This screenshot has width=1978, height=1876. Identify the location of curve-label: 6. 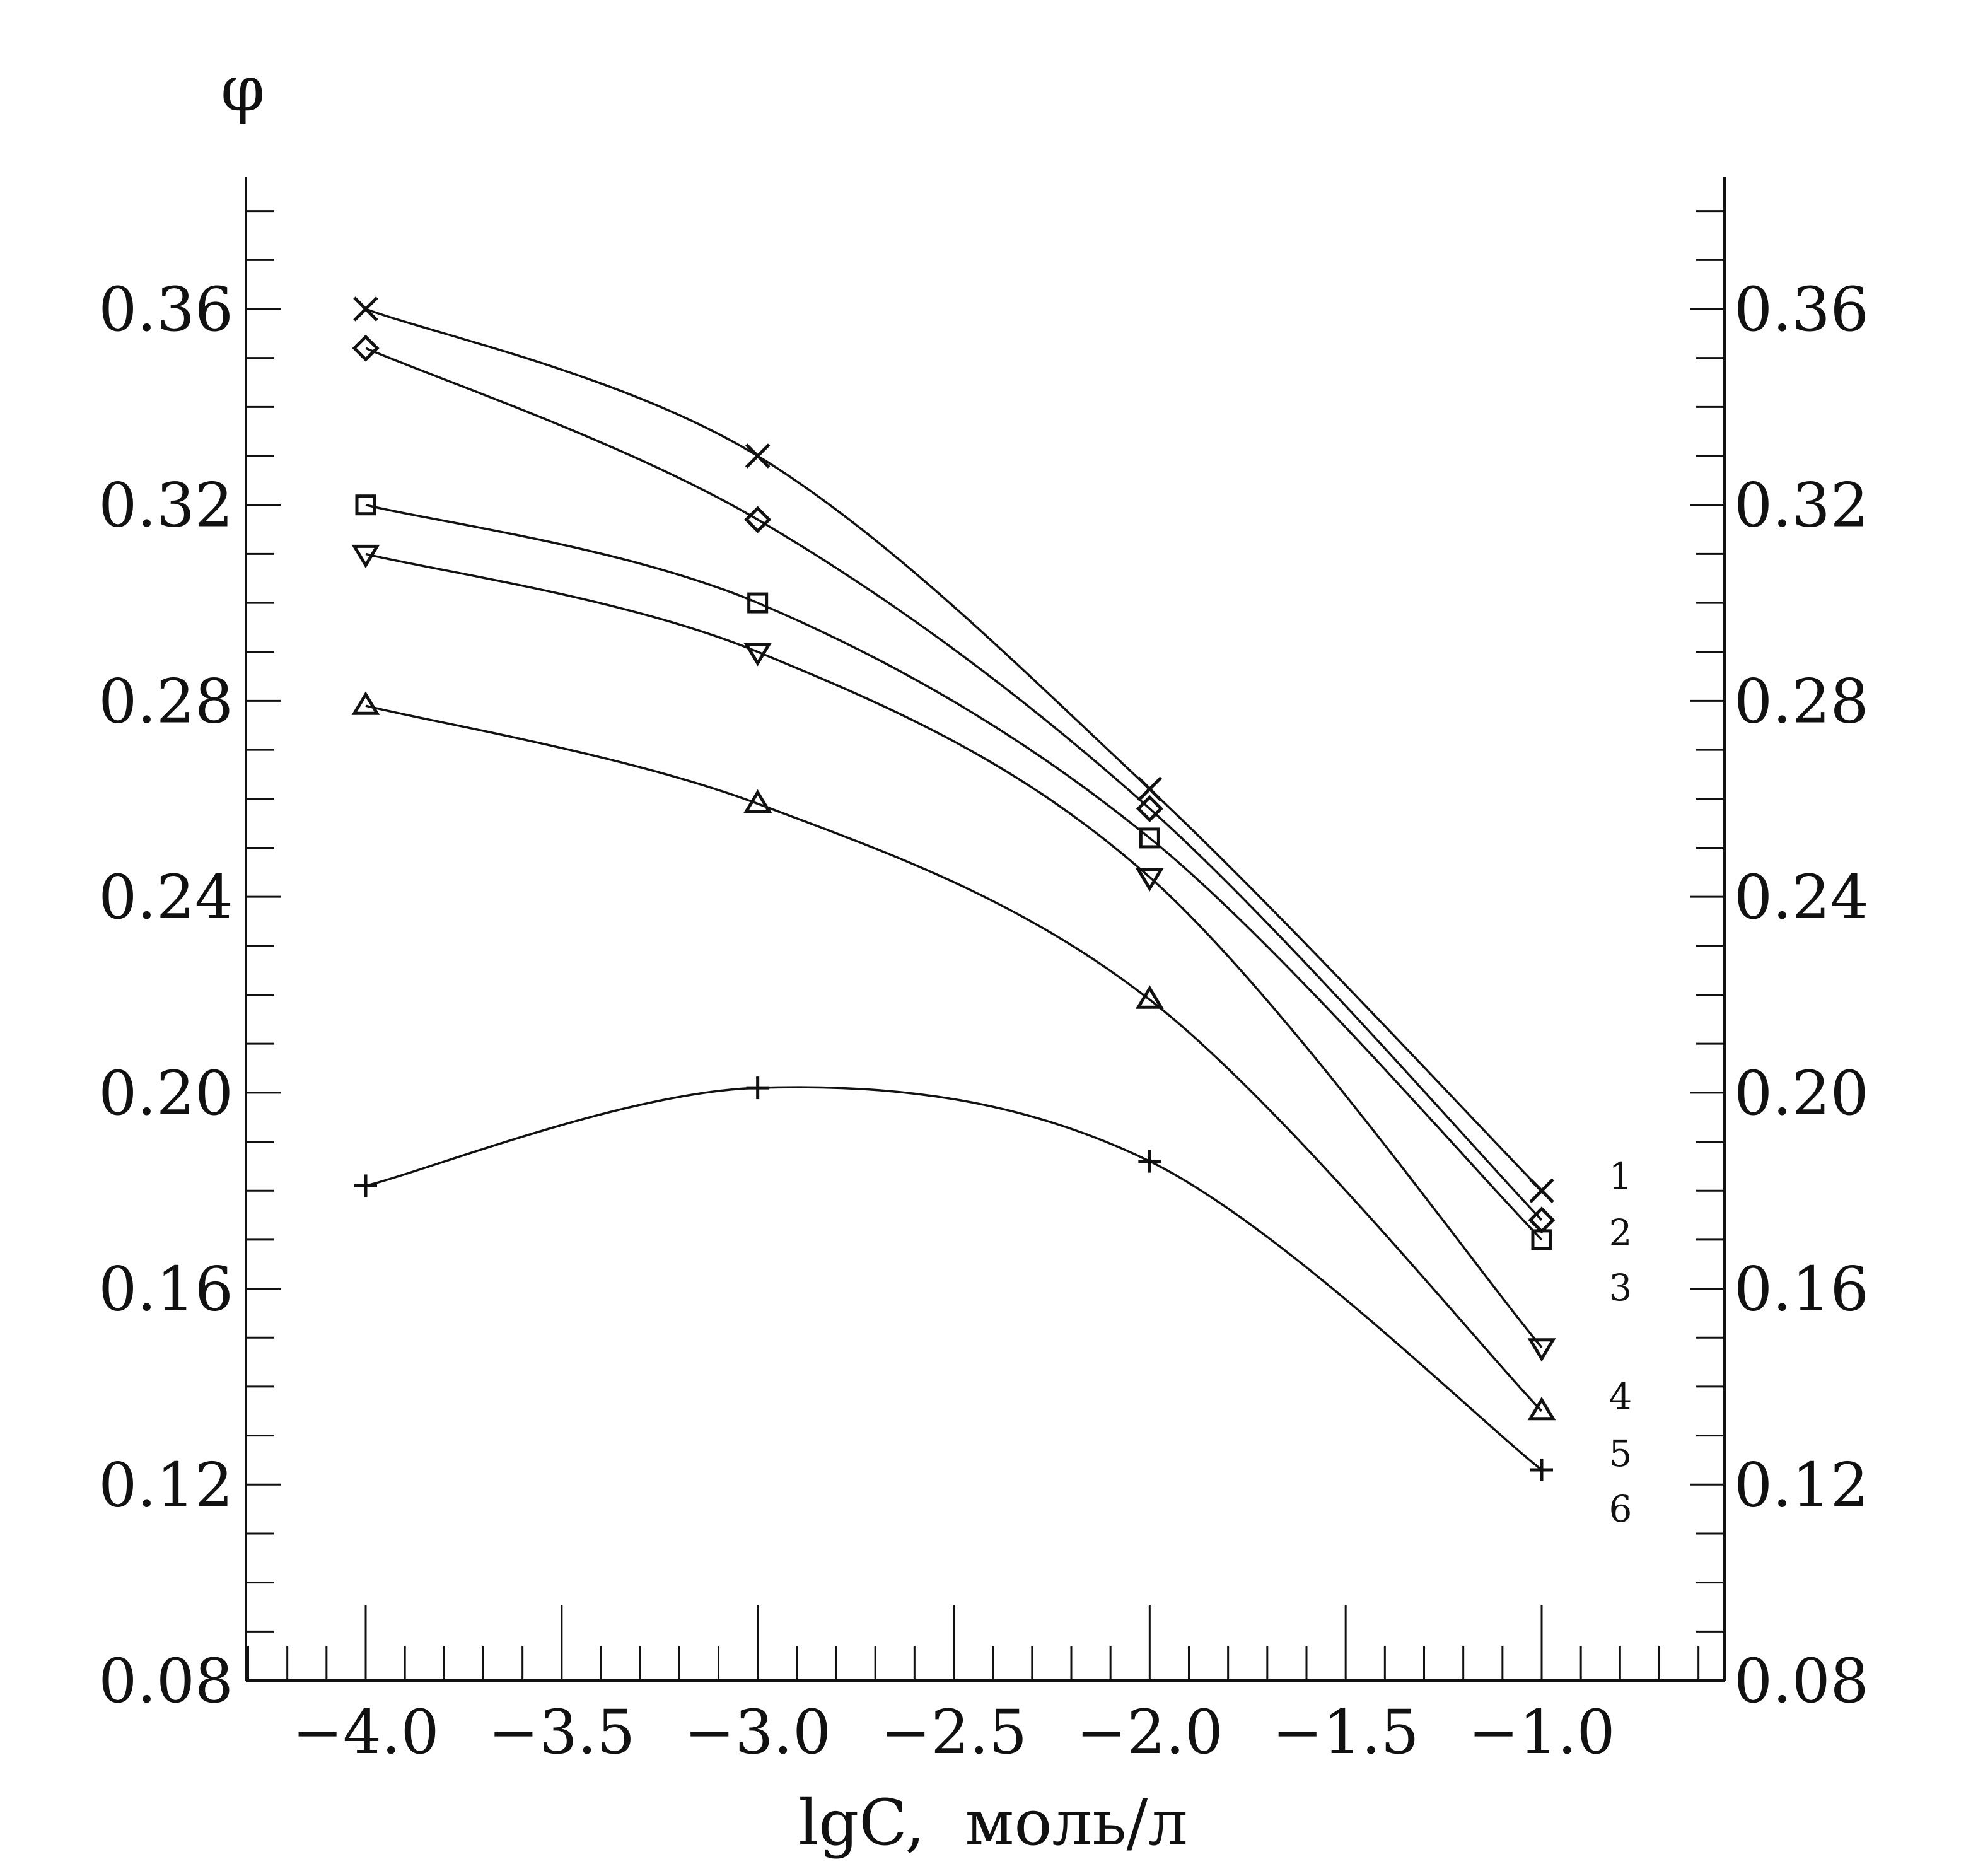
(1620, 1509).